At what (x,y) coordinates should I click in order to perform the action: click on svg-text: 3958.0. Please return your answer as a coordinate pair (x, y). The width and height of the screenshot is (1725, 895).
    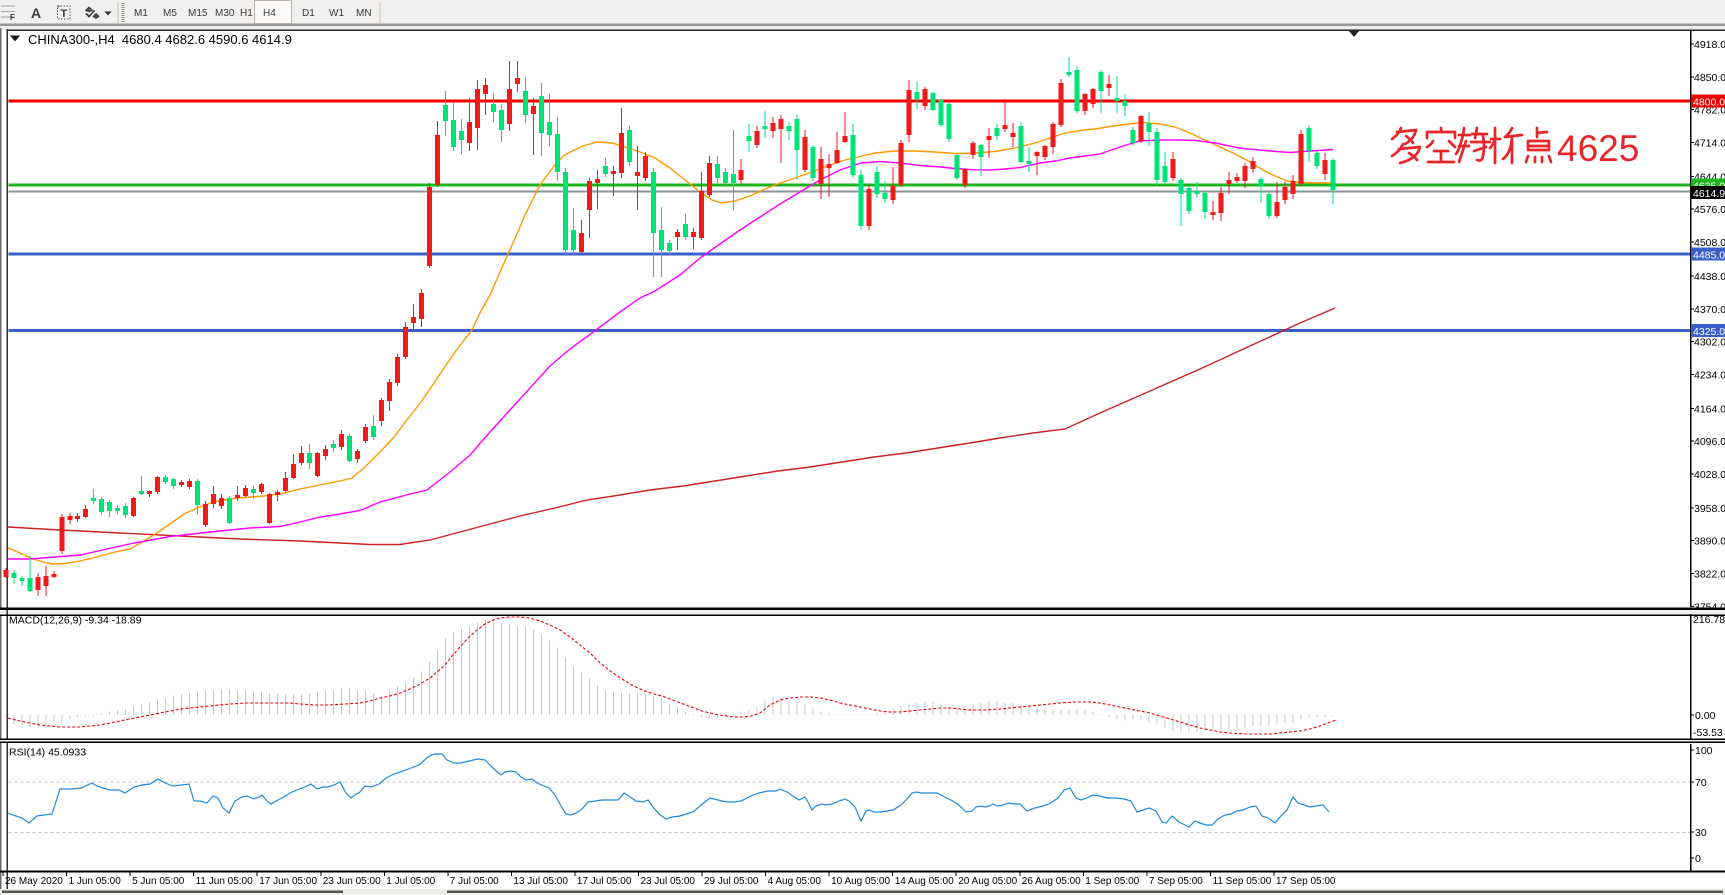
    Looking at the image, I should click on (1709, 509).